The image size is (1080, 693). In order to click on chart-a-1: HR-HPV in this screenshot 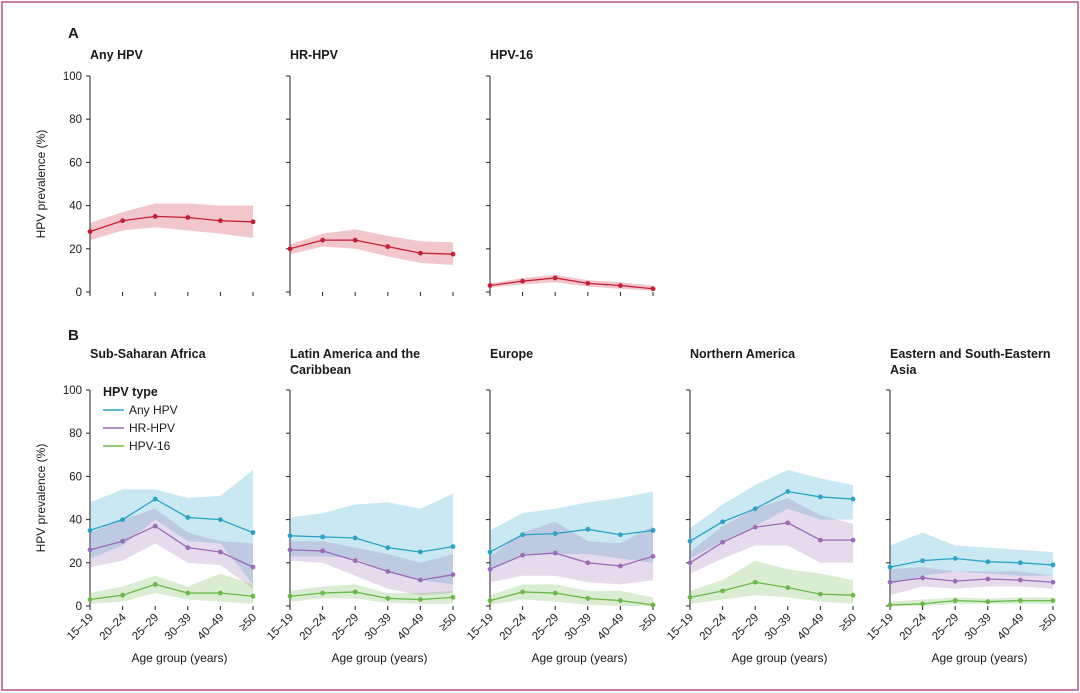, I will do `click(371, 172)`.